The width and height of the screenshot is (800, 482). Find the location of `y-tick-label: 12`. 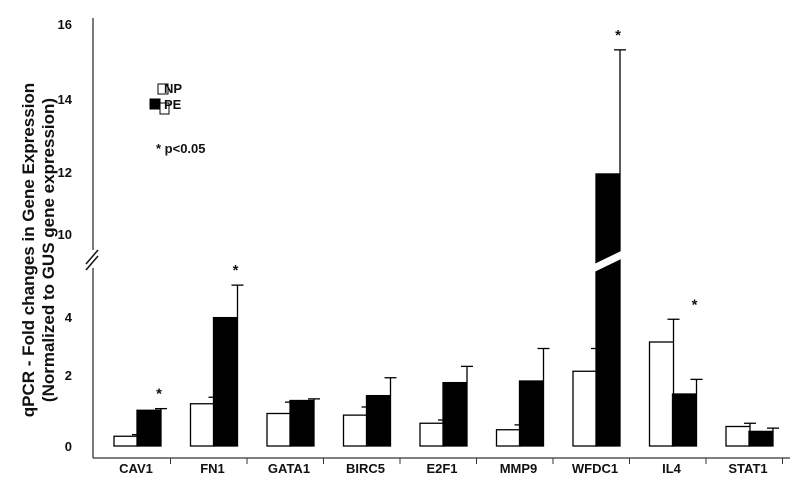

y-tick-label: 12 is located at coordinates (65, 172).